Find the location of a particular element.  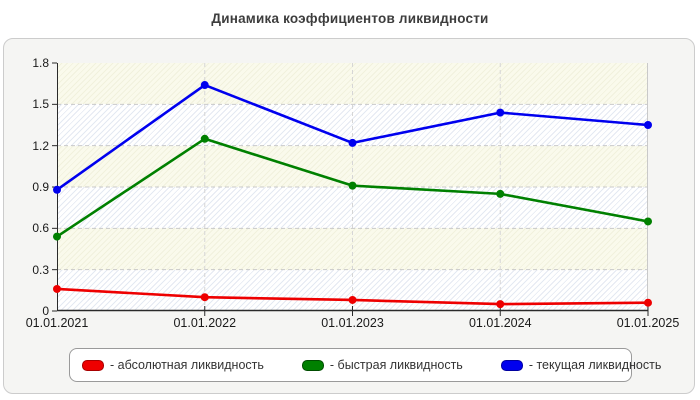

y-axis-tick-label: 0.3 is located at coordinates (40, 269).